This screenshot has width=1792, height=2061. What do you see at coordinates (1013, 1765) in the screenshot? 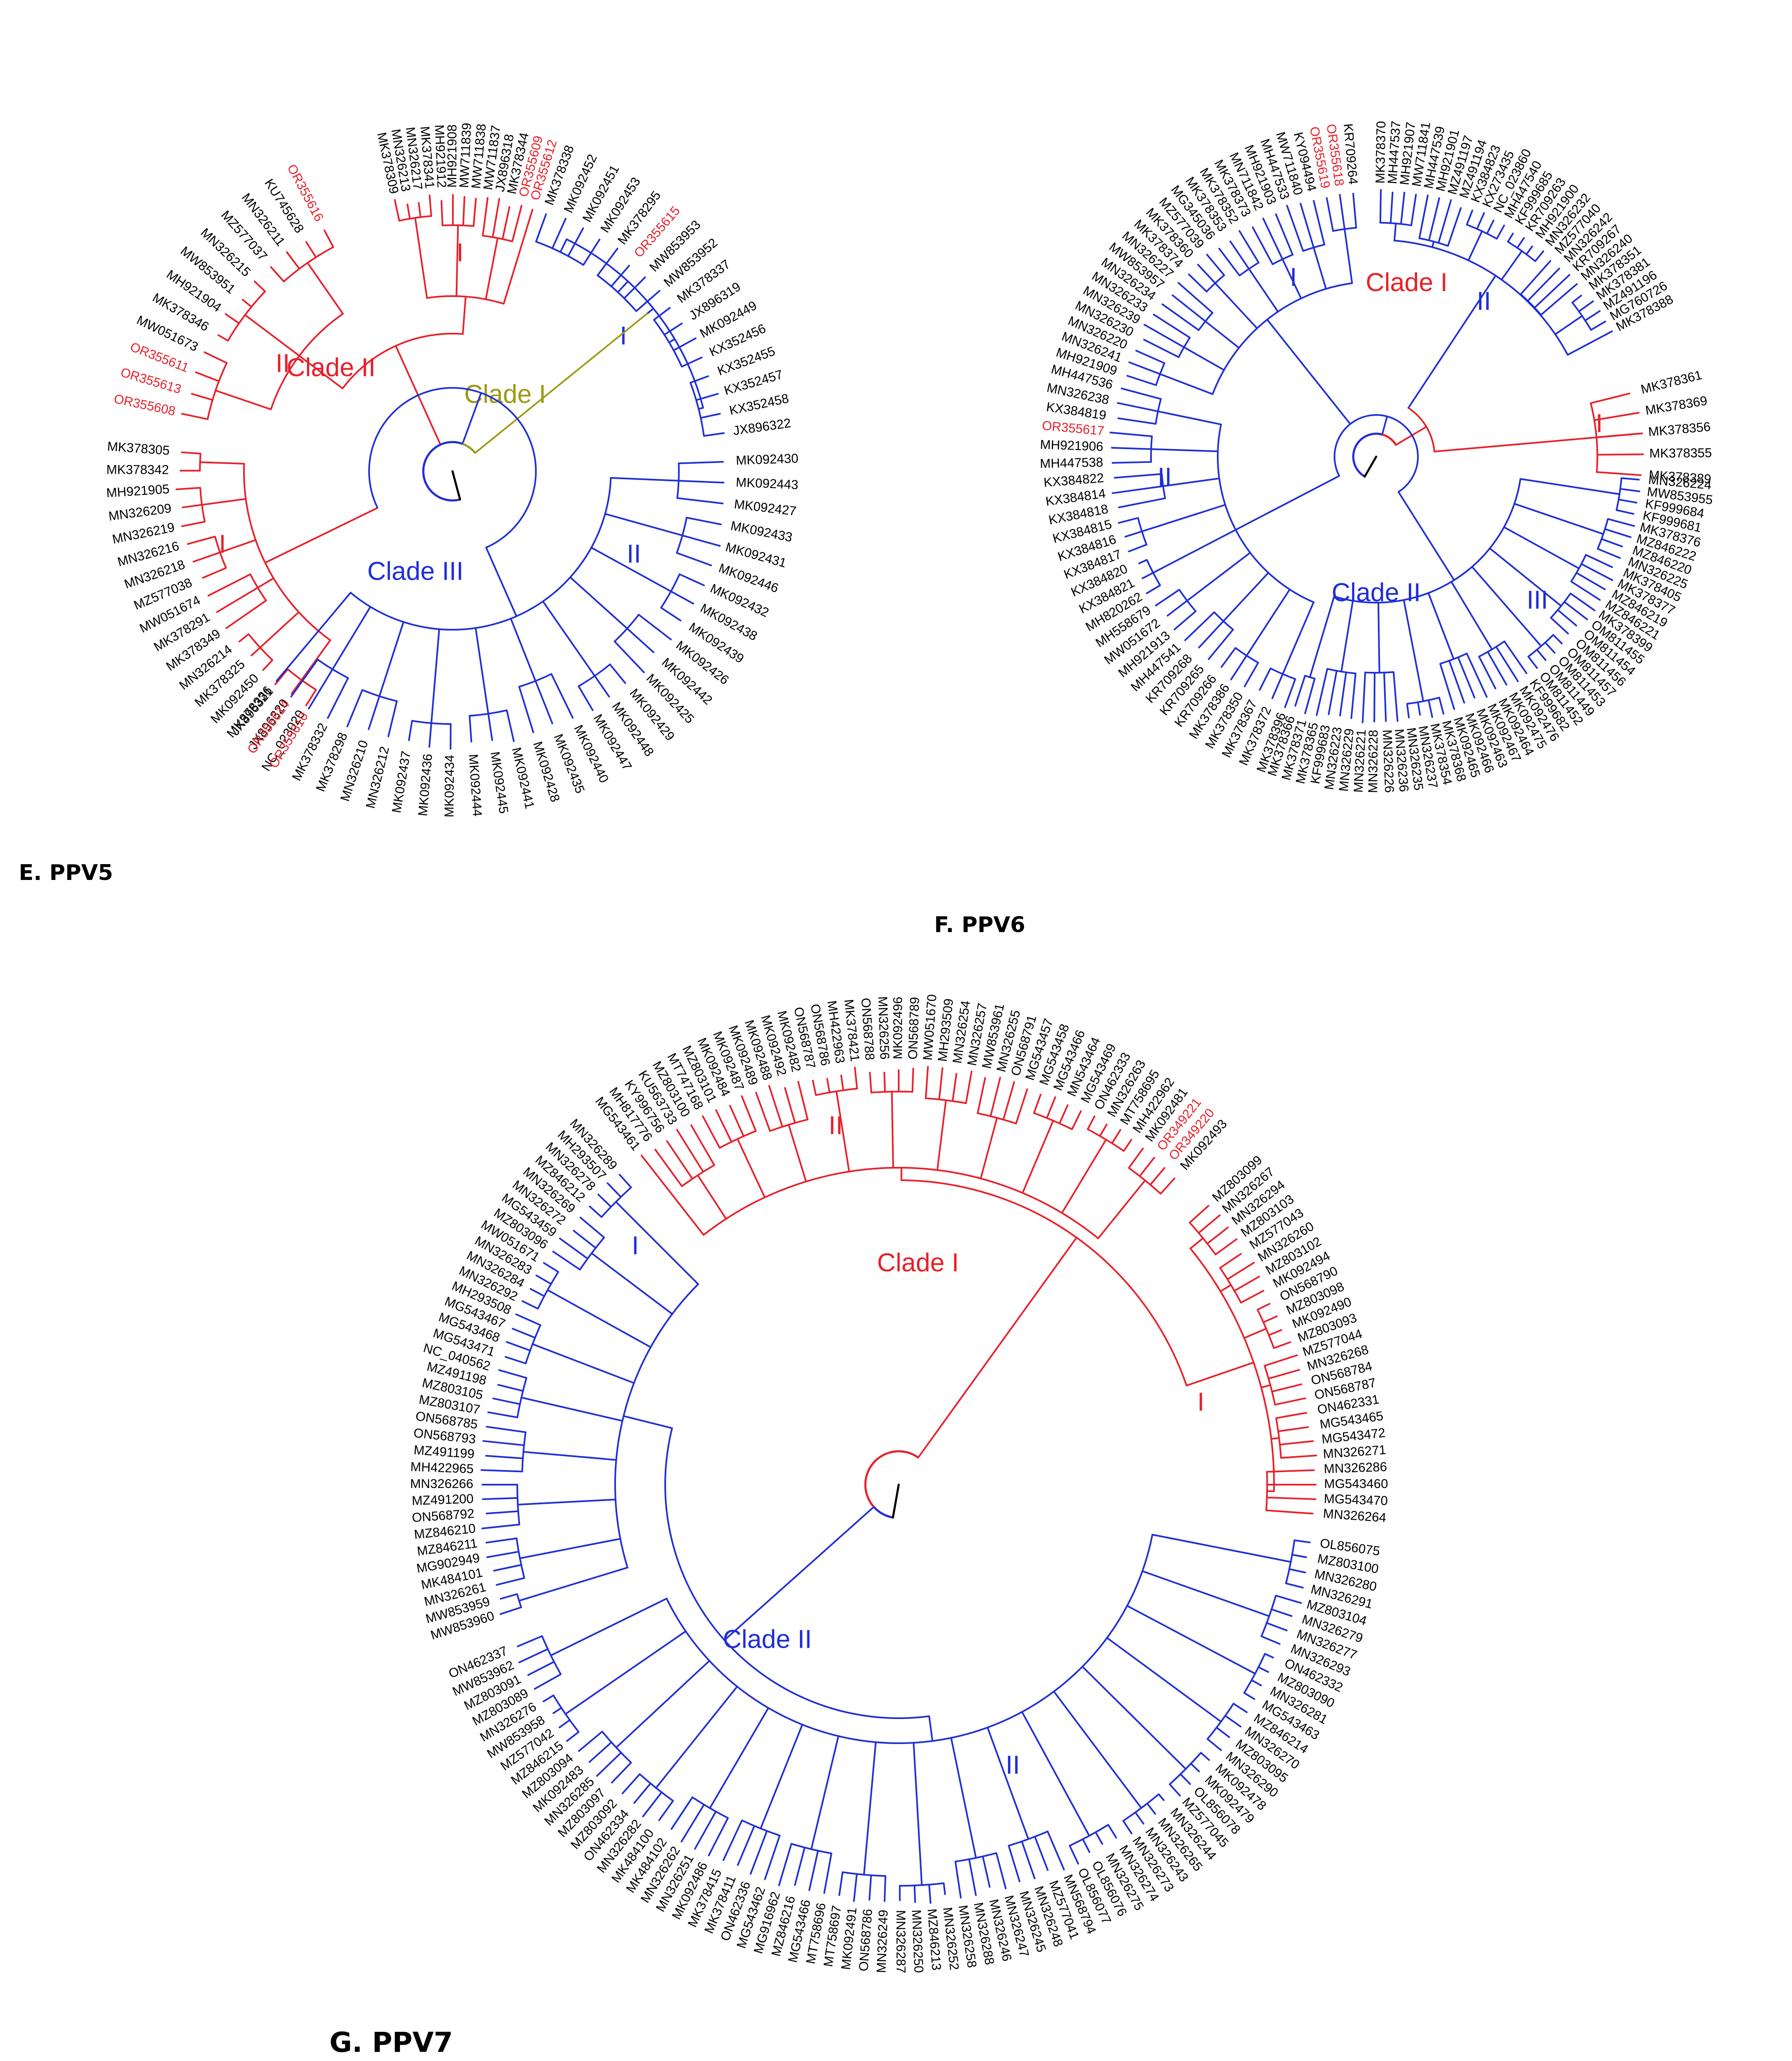
I see `subclade-label: II` at bounding box center [1013, 1765].